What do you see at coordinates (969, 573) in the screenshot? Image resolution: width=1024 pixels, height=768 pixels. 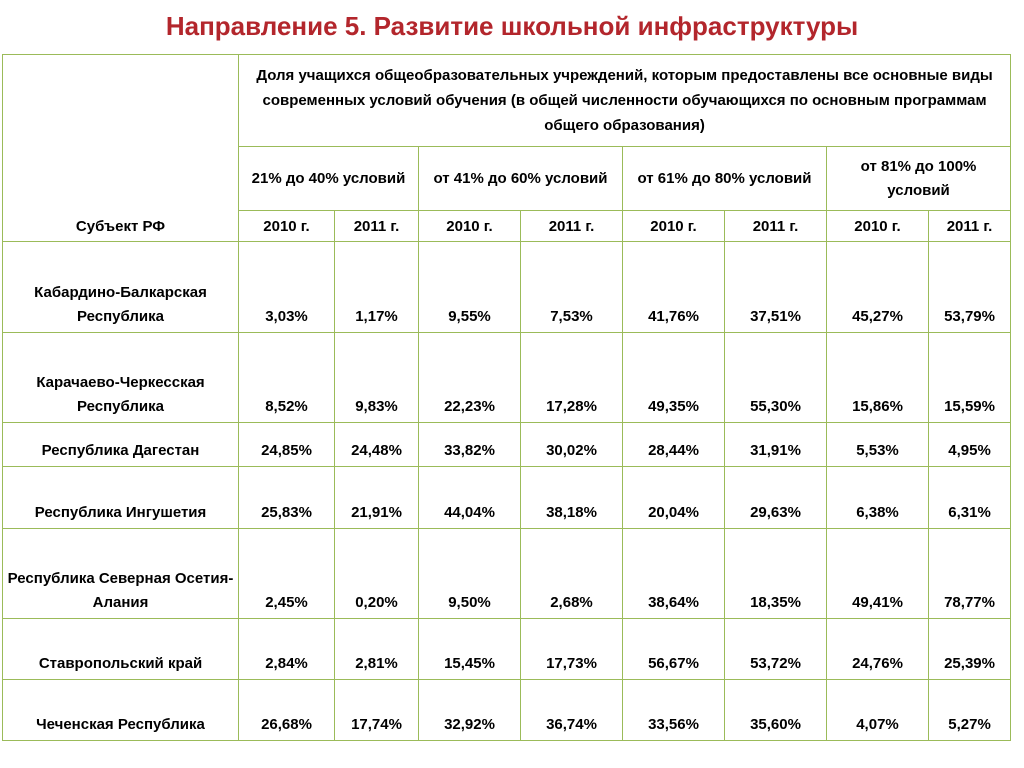 I see `value-cell: 78,77%` at bounding box center [969, 573].